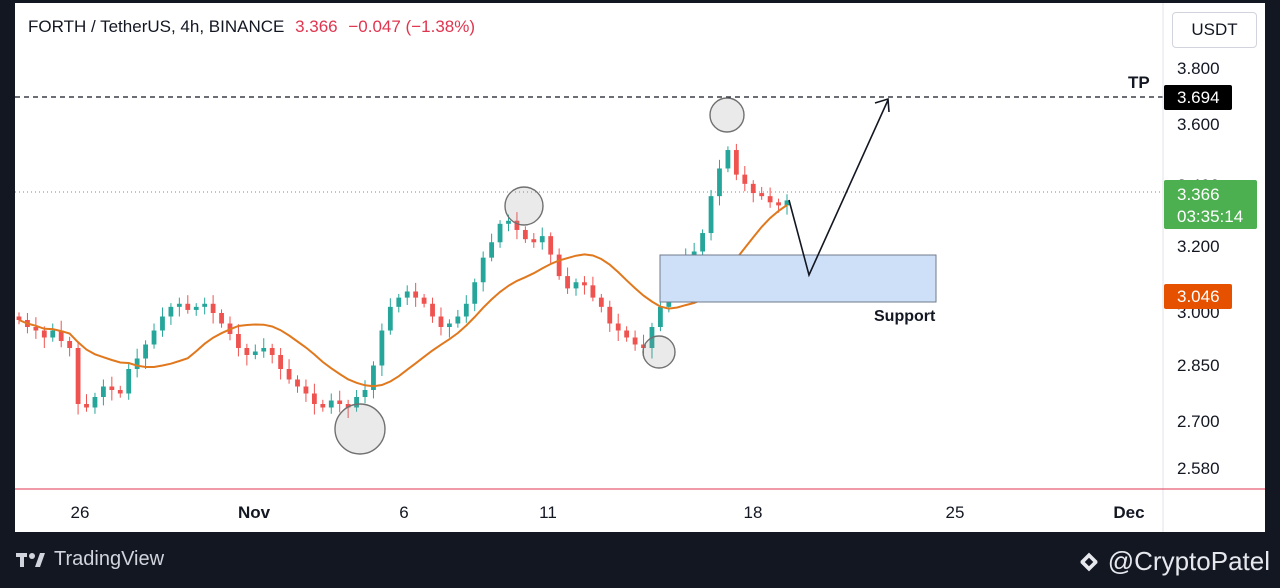 The width and height of the screenshot is (1280, 588). I want to click on x-tick: 11, so click(548, 512).